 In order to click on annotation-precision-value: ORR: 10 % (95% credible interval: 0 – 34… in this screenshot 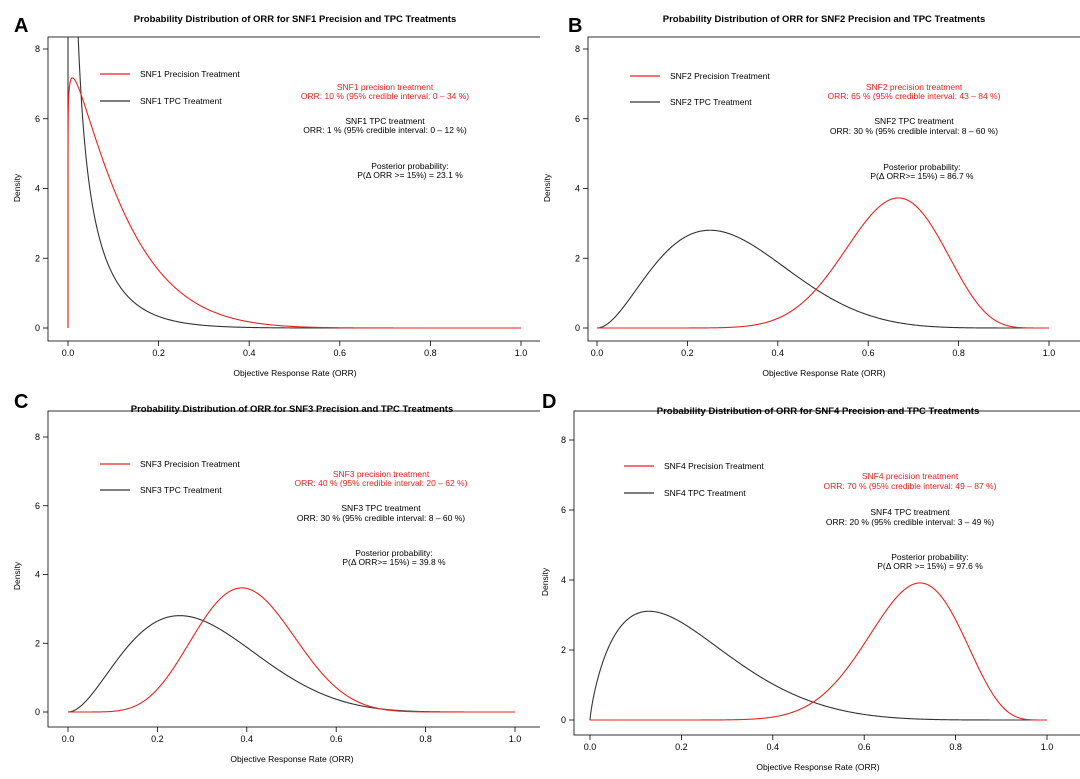, I will do `click(385, 96)`.